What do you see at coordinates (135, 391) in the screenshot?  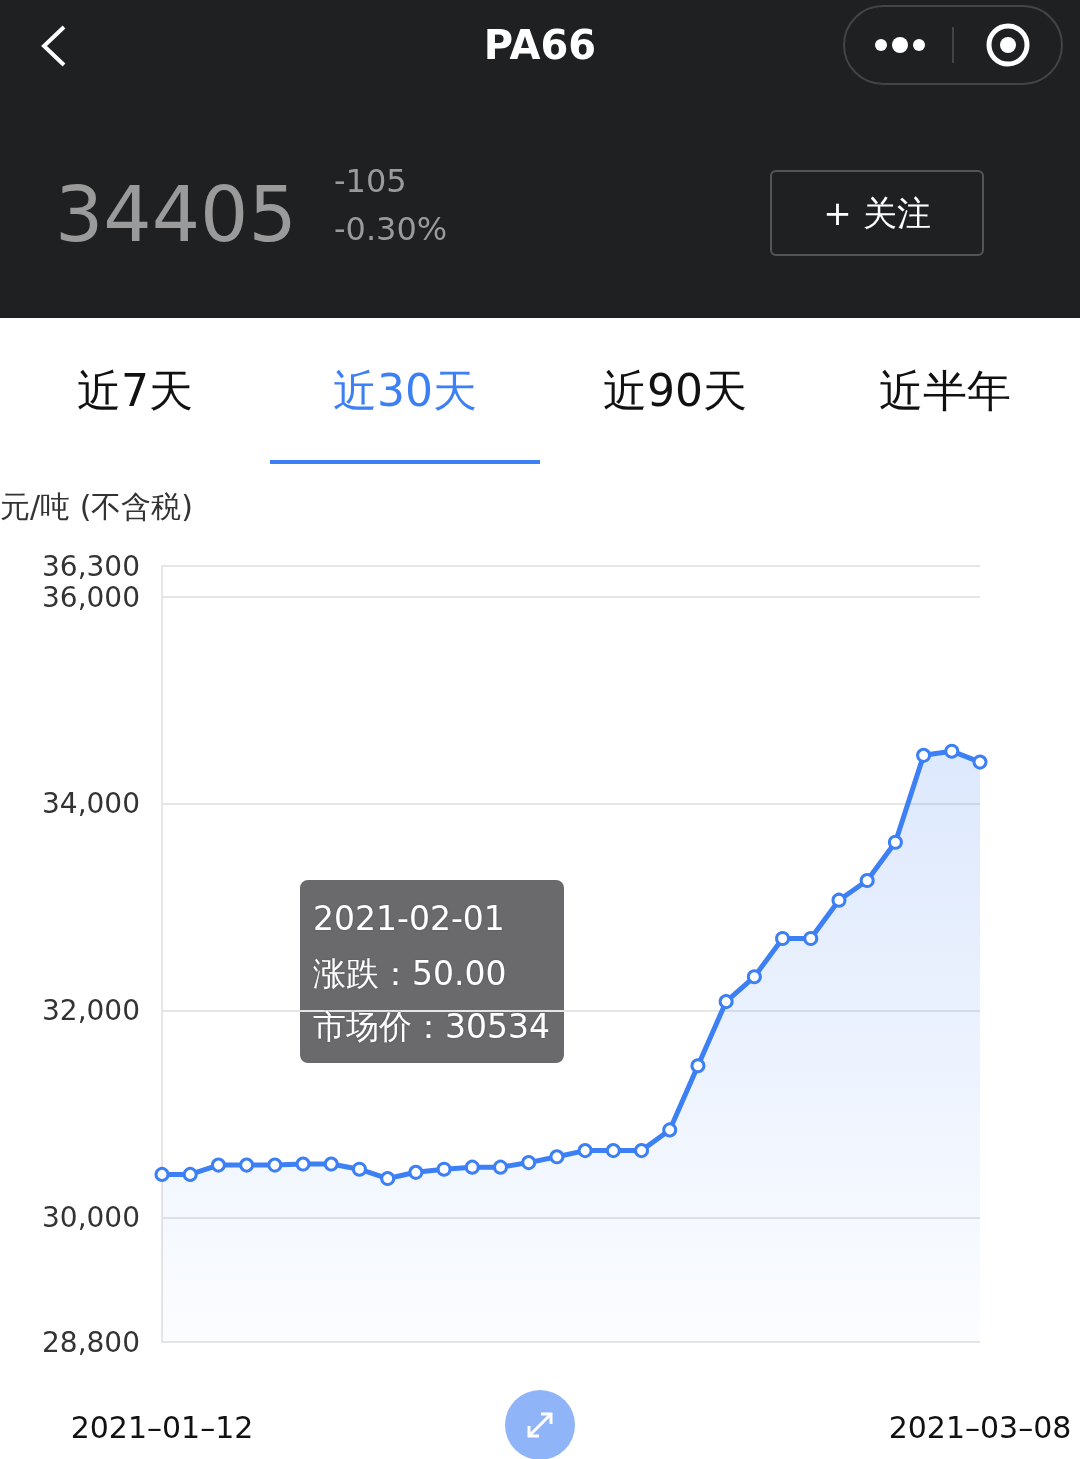 I see `text: 近7天` at bounding box center [135, 391].